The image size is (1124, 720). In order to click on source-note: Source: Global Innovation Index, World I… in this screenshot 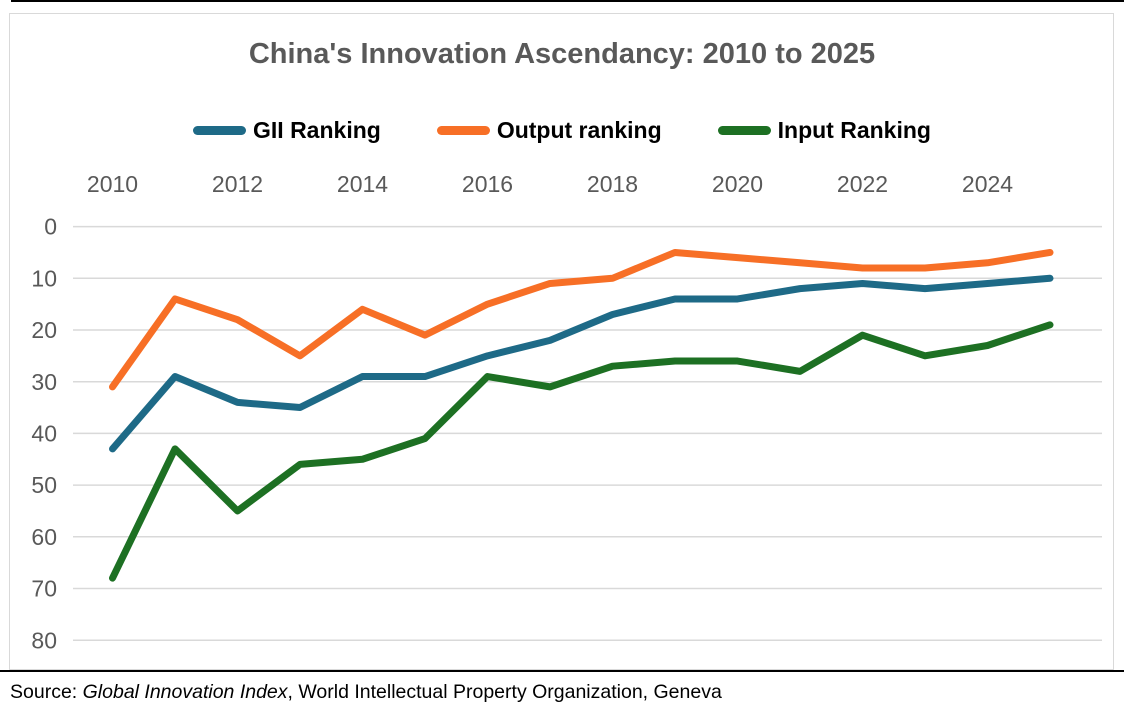, I will do `click(366, 692)`.